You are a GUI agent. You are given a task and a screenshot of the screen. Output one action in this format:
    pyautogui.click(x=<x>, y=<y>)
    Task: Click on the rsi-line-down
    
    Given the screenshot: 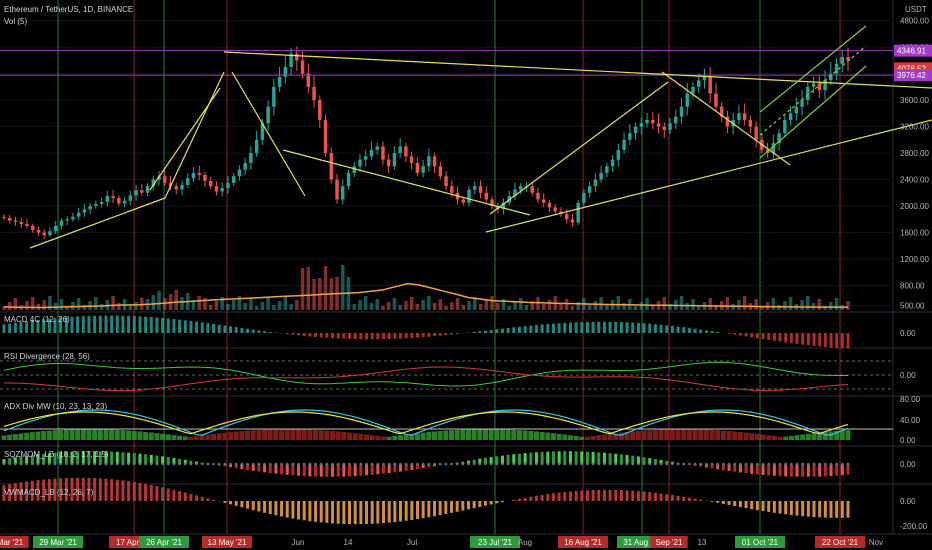 What is the action you would take?
    pyautogui.click(x=426, y=379)
    